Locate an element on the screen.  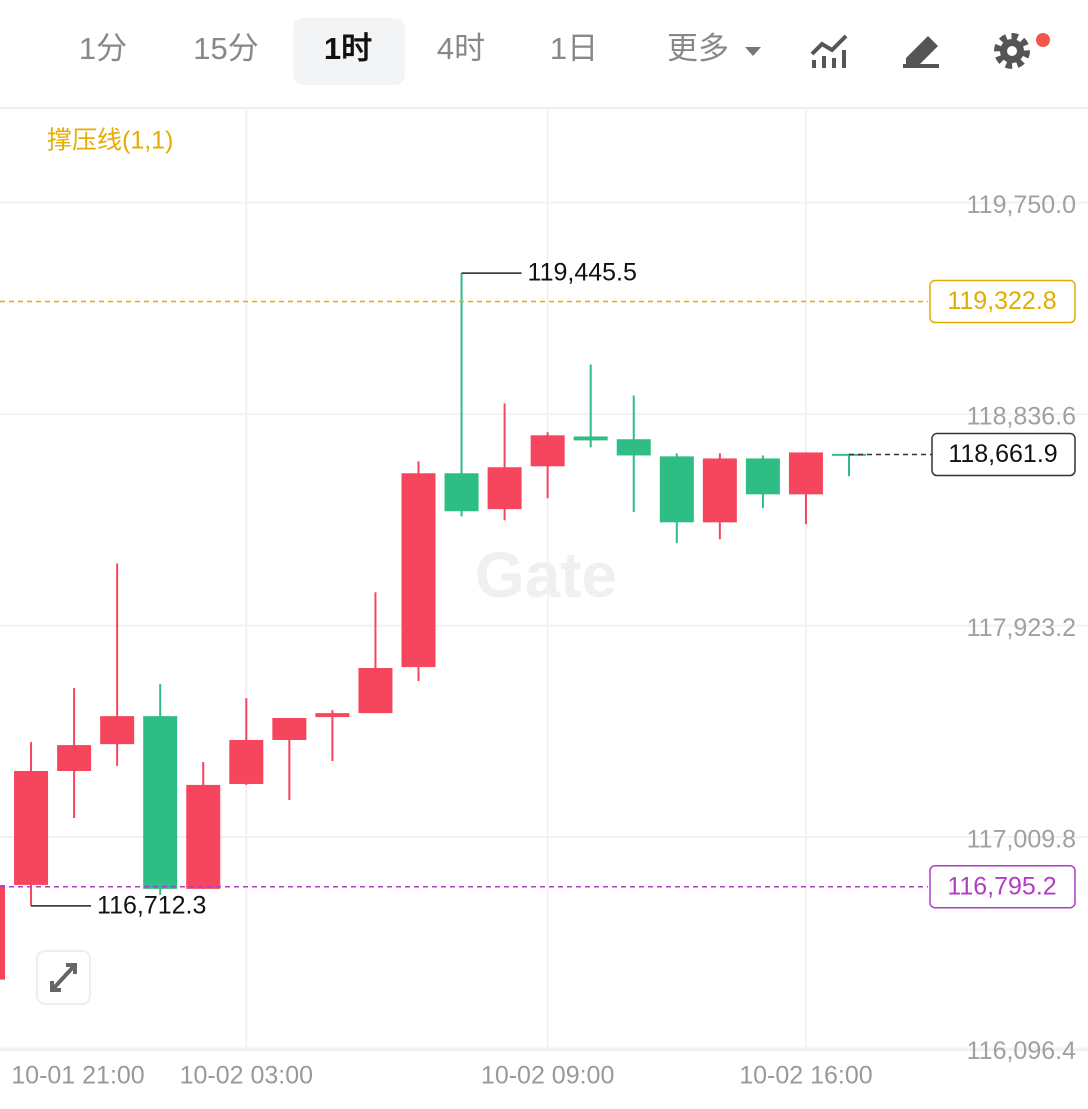
dropdown-arrow is located at coordinates (753, 51).